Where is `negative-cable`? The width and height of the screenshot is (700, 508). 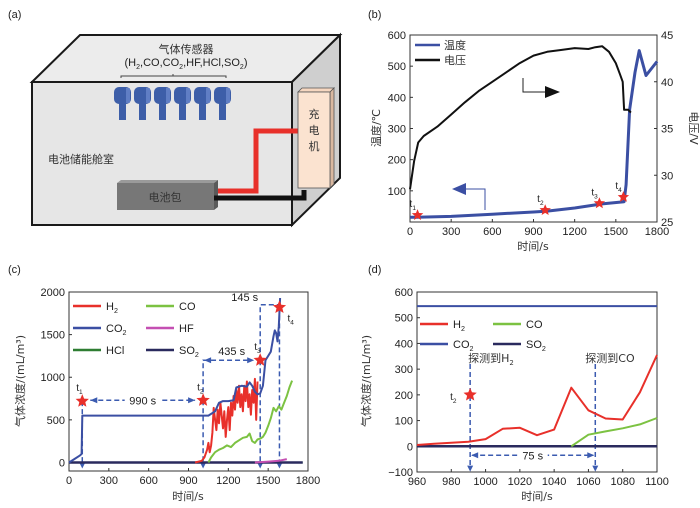
negative-cable is located at coordinates (260, 195).